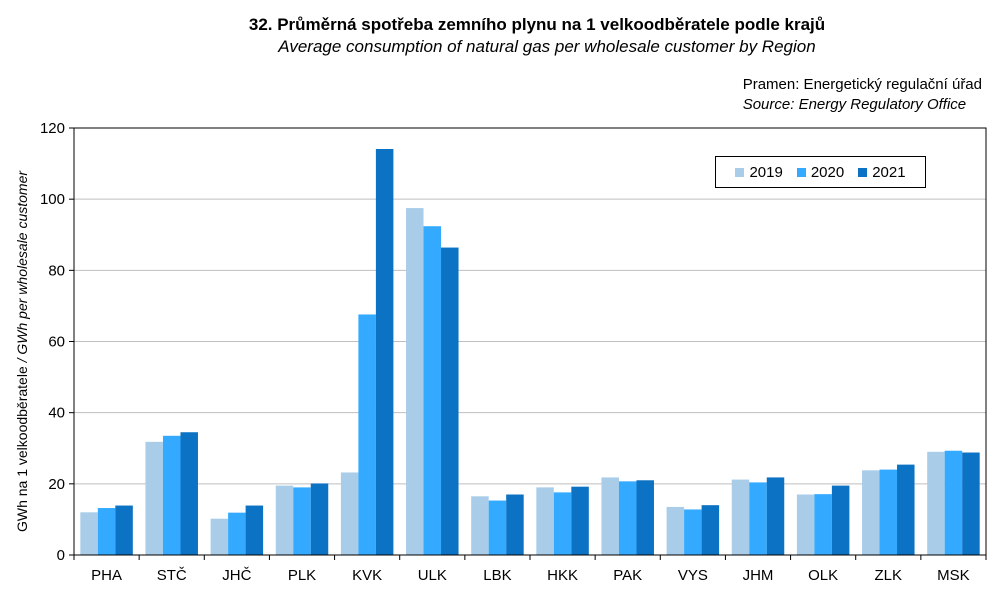 This screenshot has width=1004, height=602. Describe the element at coordinates (645, 517) in the screenshot. I see `bar-2021-PAK` at that location.